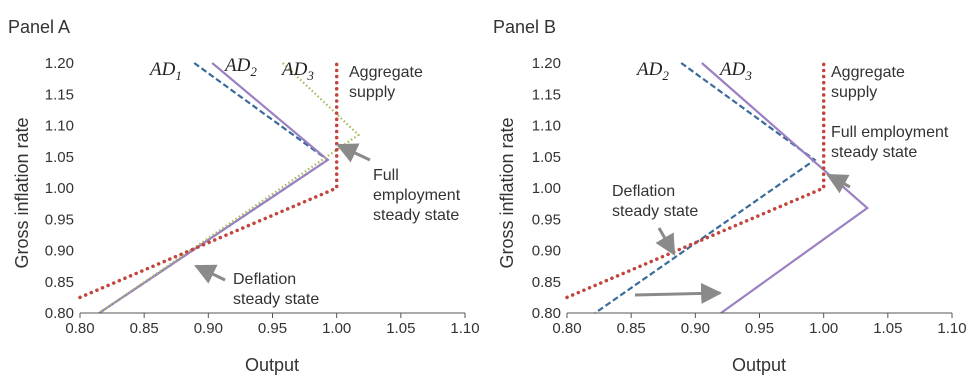 The height and width of the screenshot is (377, 969). I want to click on panel-b-arrow-full-employment, so click(838, 183).